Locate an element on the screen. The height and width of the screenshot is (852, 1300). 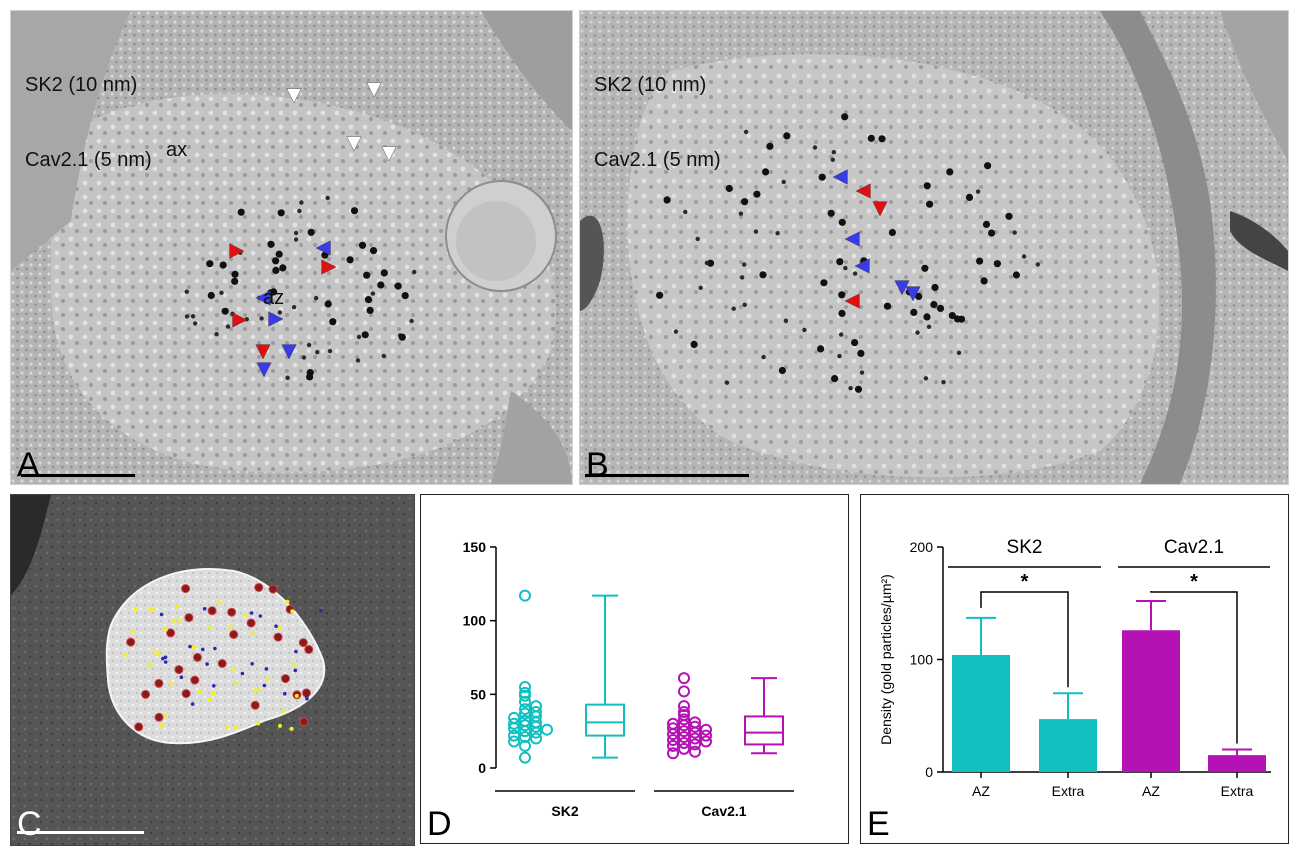
x-tick-label: AZ is located at coordinates (981, 791).